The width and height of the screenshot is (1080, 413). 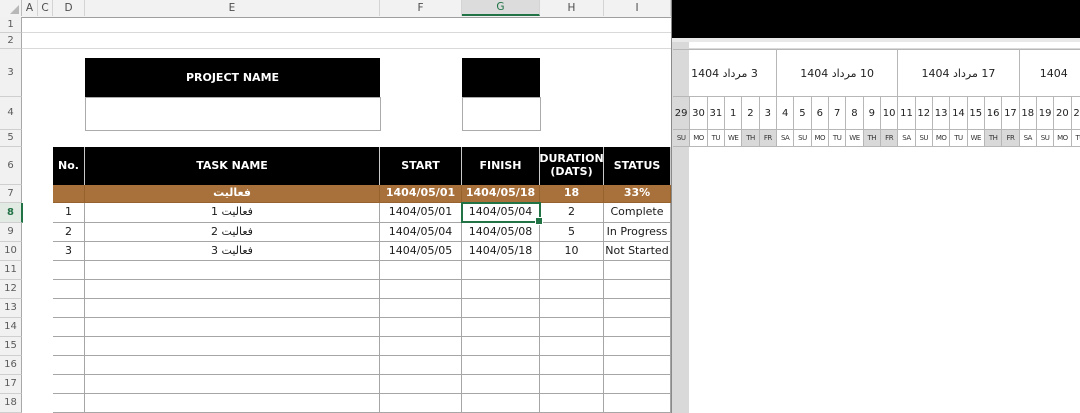 What do you see at coordinates (671, 206) in the screenshot?
I see `pane-divider` at bounding box center [671, 206].